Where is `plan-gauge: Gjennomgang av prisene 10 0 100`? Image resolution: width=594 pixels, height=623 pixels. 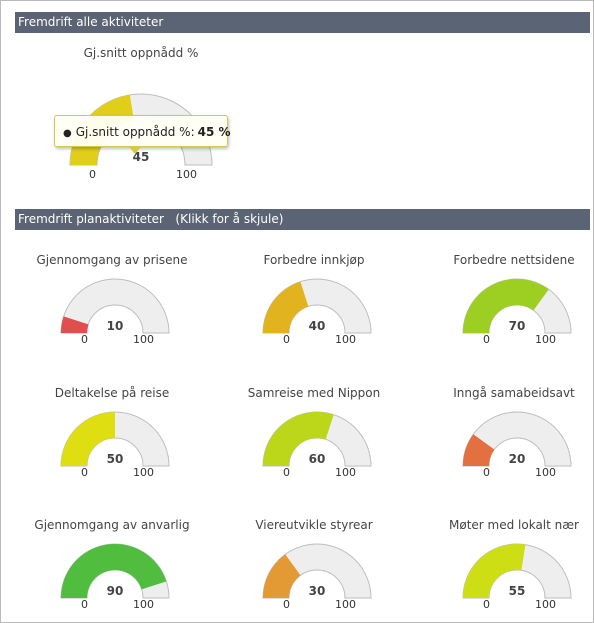 plan-gauge: Gjennomgang av prisene 10 0 100 is located at coordinates (112, 308).